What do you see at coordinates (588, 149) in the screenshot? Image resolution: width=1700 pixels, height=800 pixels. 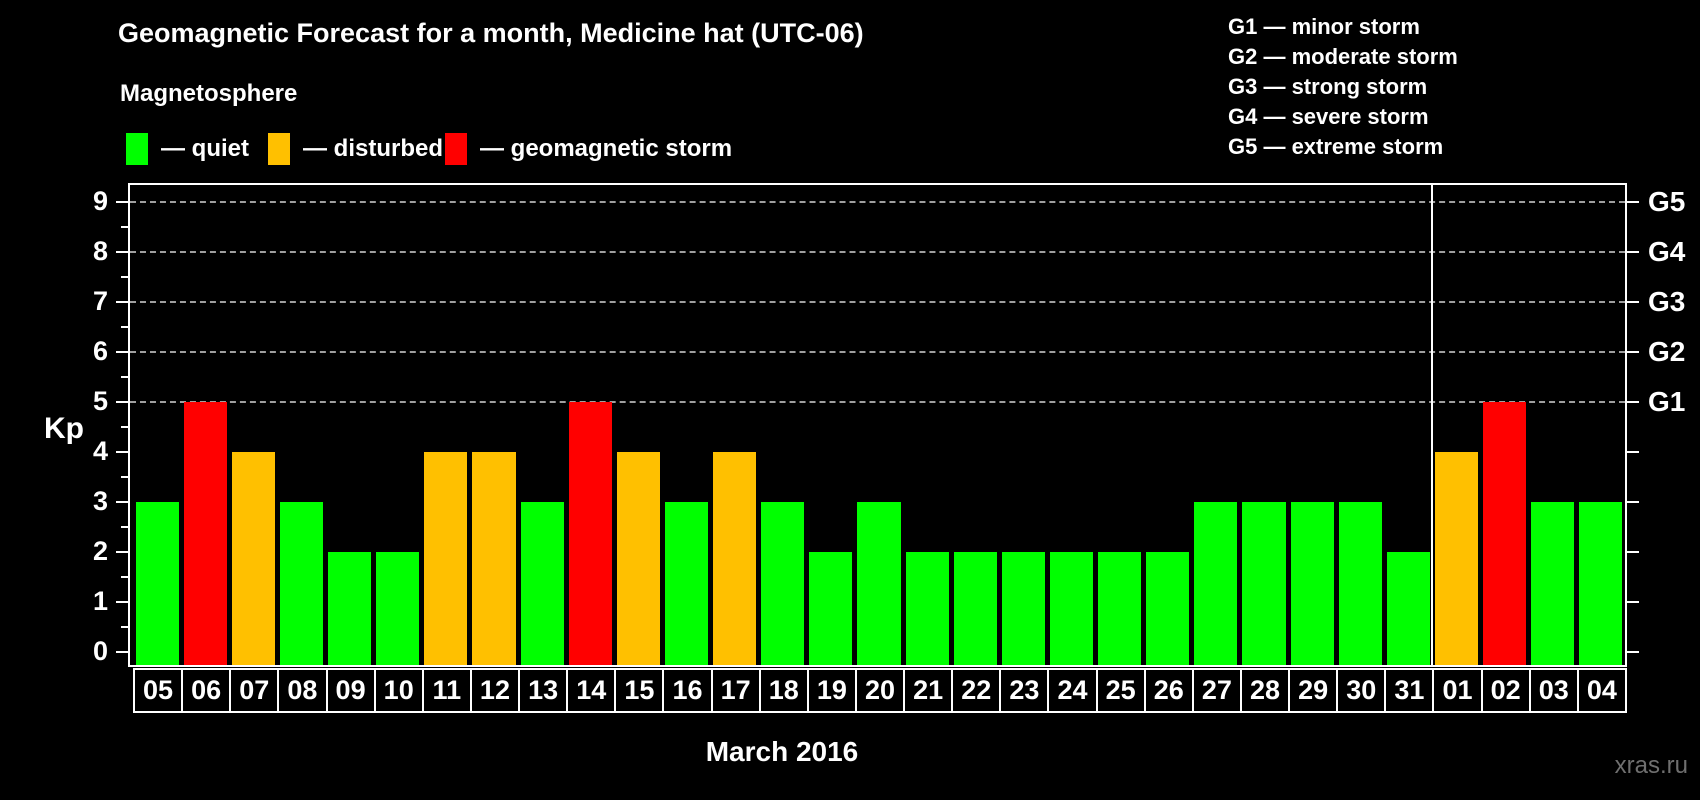 I see `legend-item-storm: — geomagnetic storm` at bounding box center [588, 149].